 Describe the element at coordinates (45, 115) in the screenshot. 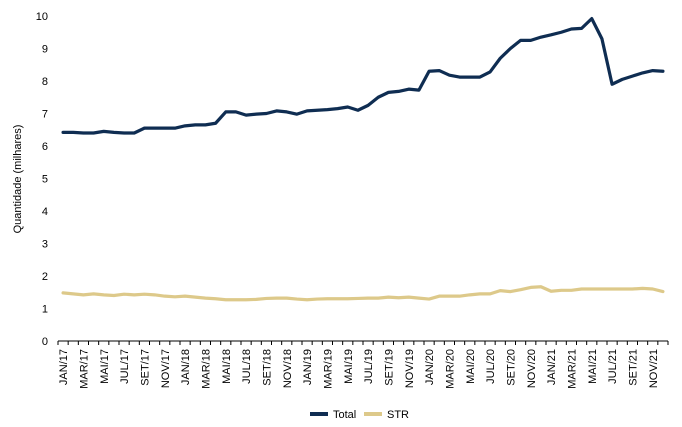

I see `y-tick-label: 7` at that location.